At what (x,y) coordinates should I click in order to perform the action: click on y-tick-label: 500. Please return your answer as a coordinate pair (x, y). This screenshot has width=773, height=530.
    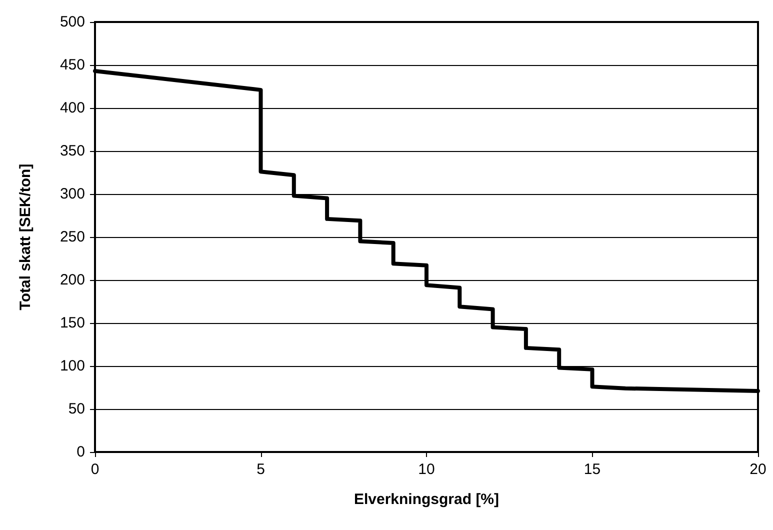
    Looking at the image, I should click on (72, 22).